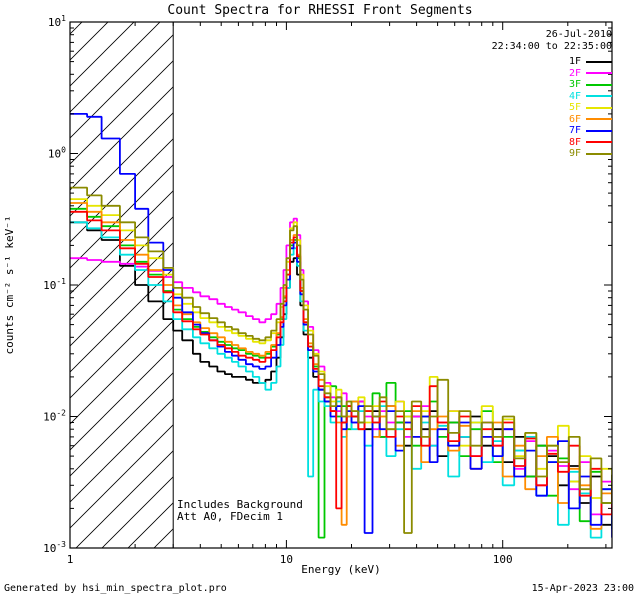 The width and height of the screenshot is (640, 600). Describe the element at coordinates (54, 416) in the screenshot. I see `y-tick-label: 10⁻²` at that location.